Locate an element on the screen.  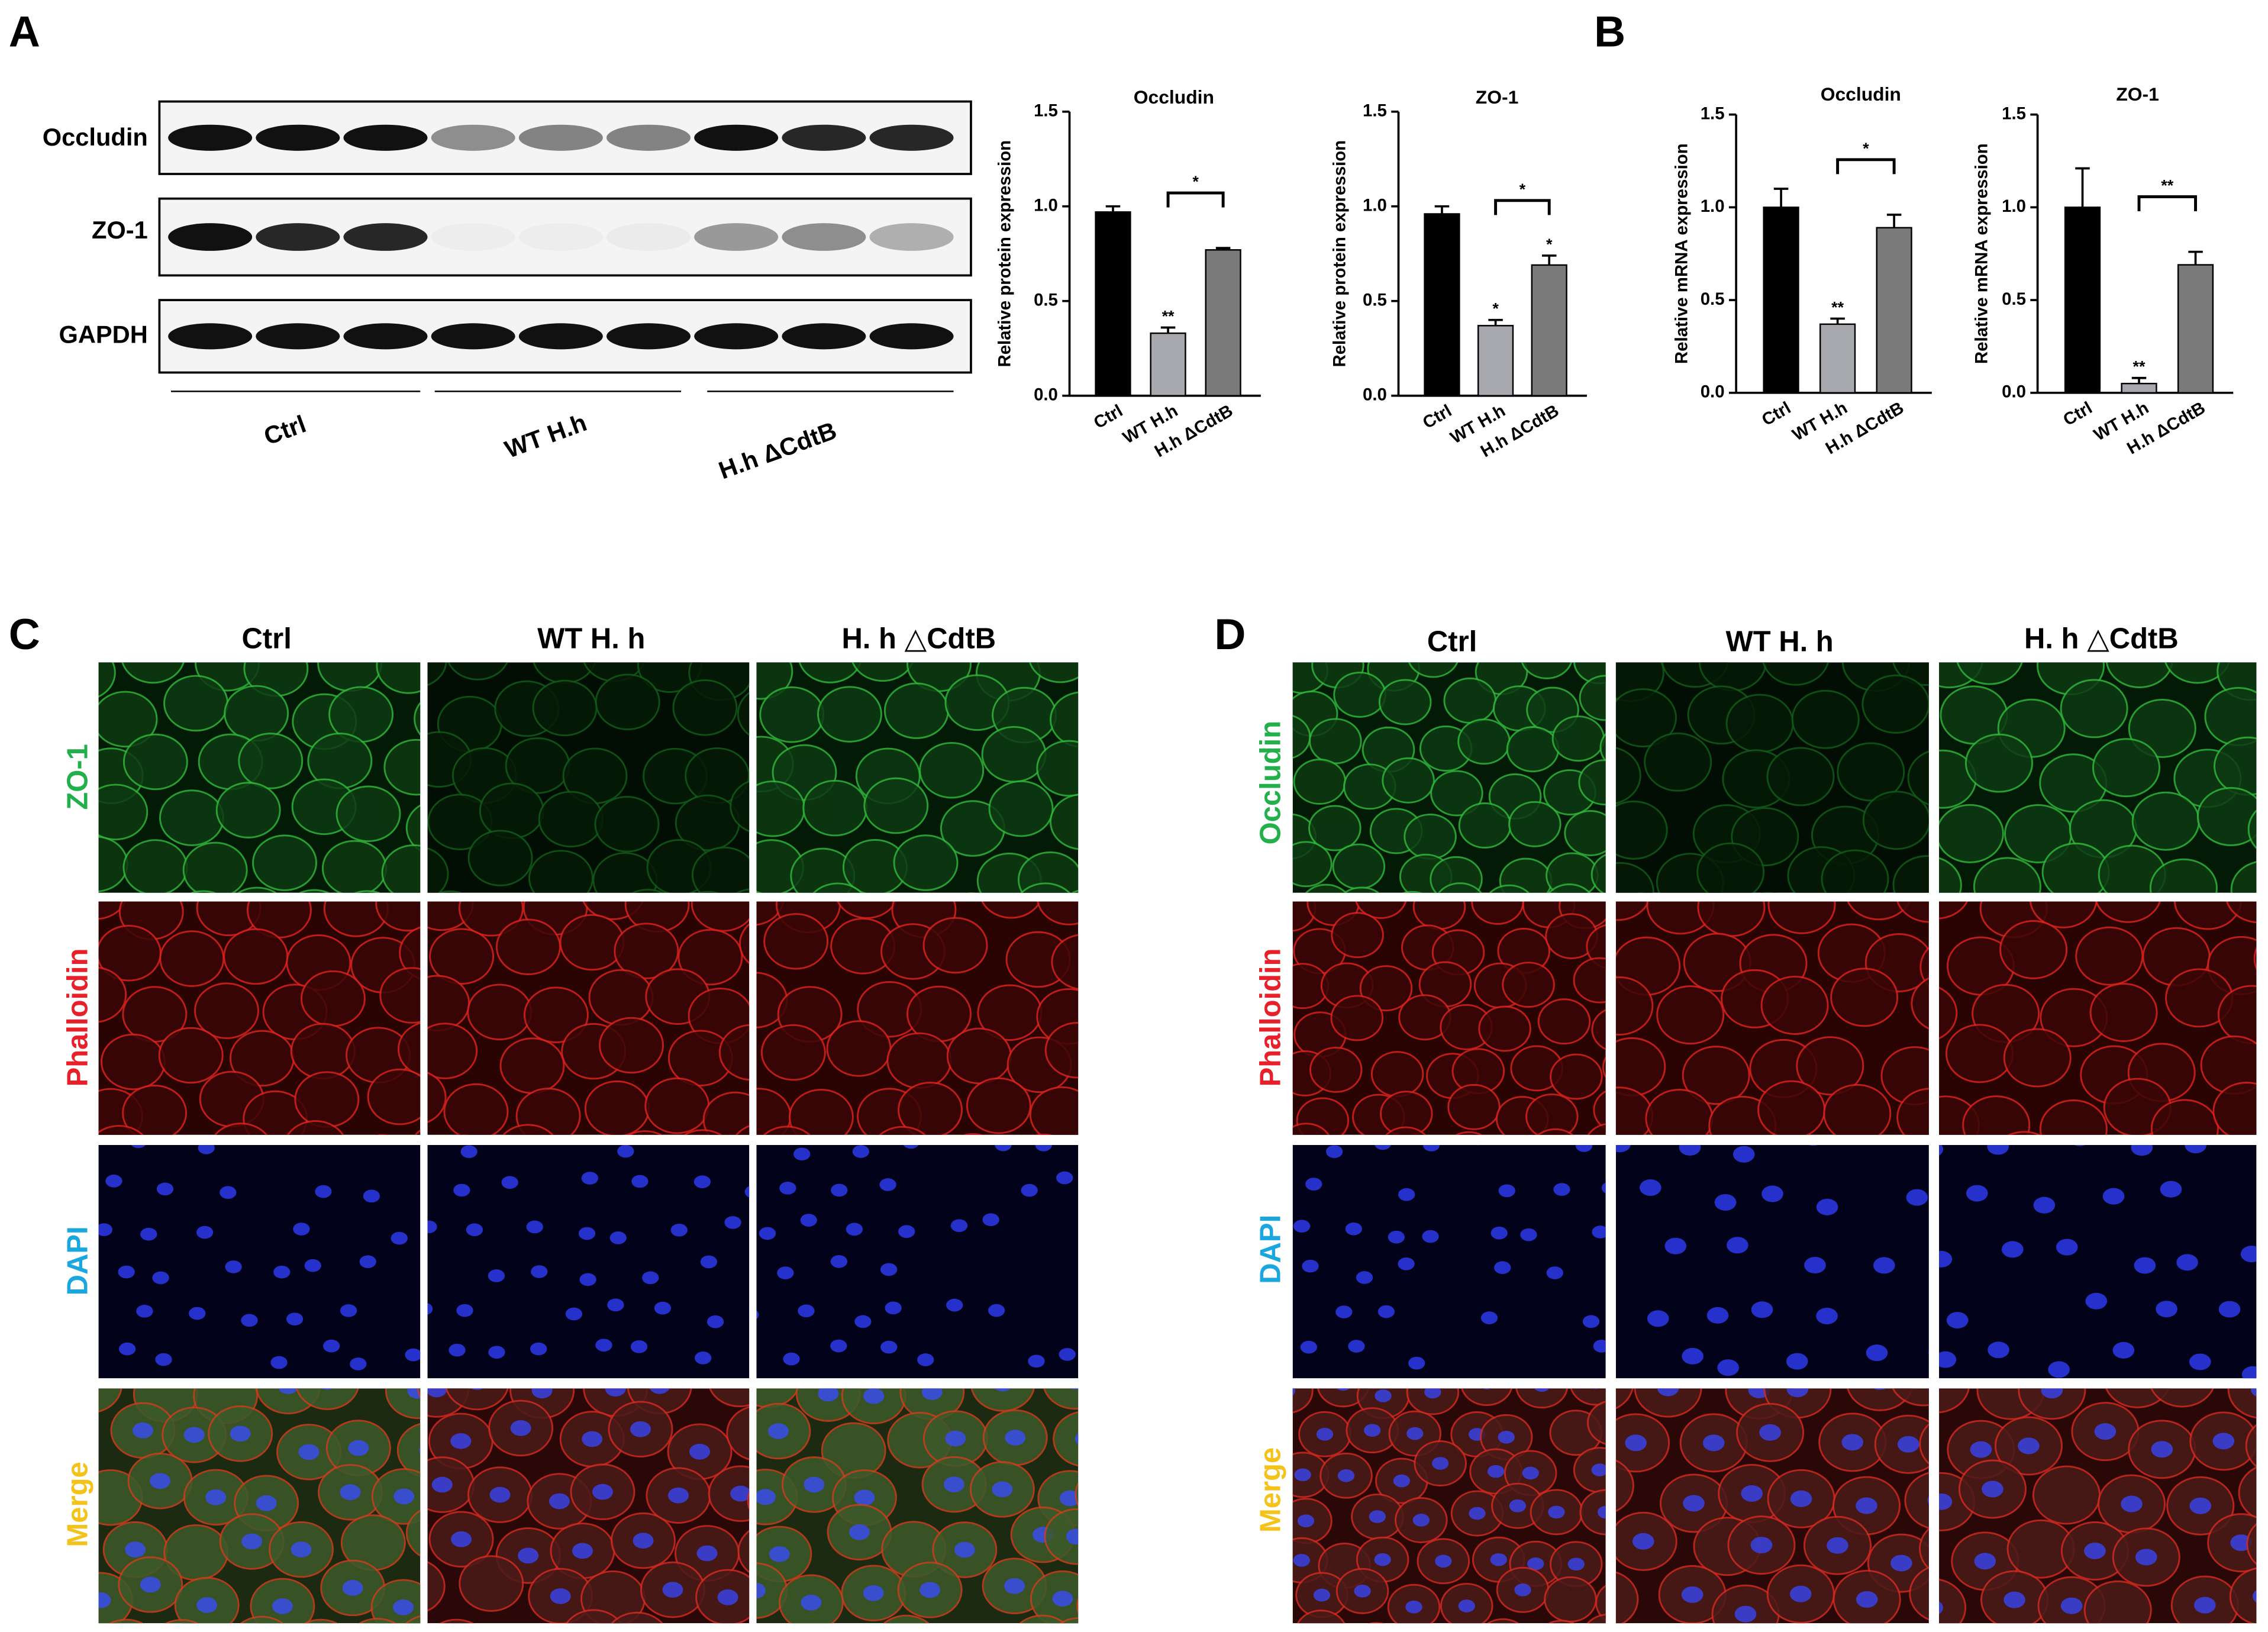
y-tick-label: 0.0 is located at coordinates (2014, 392).